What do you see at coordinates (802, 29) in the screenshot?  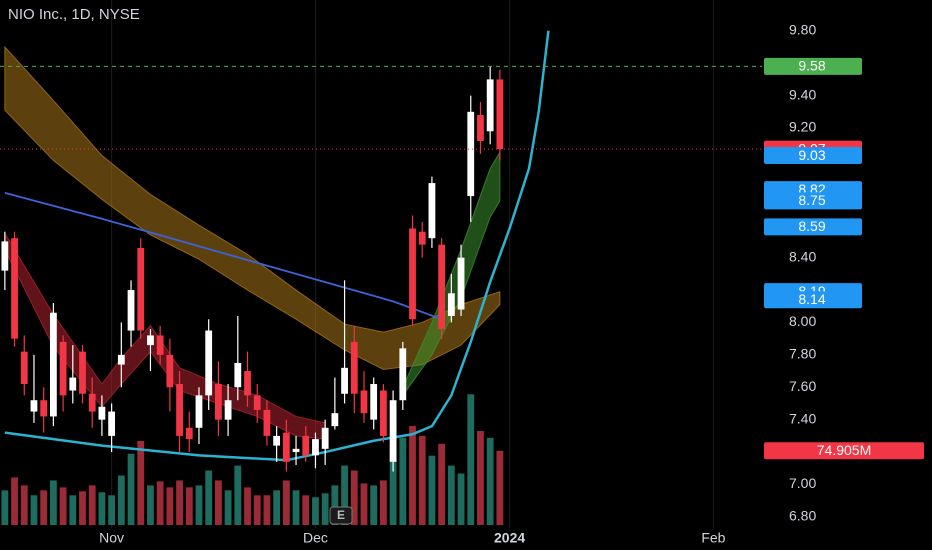 I see `y-tick-label: 9.80` at bounding box center [802, 29].